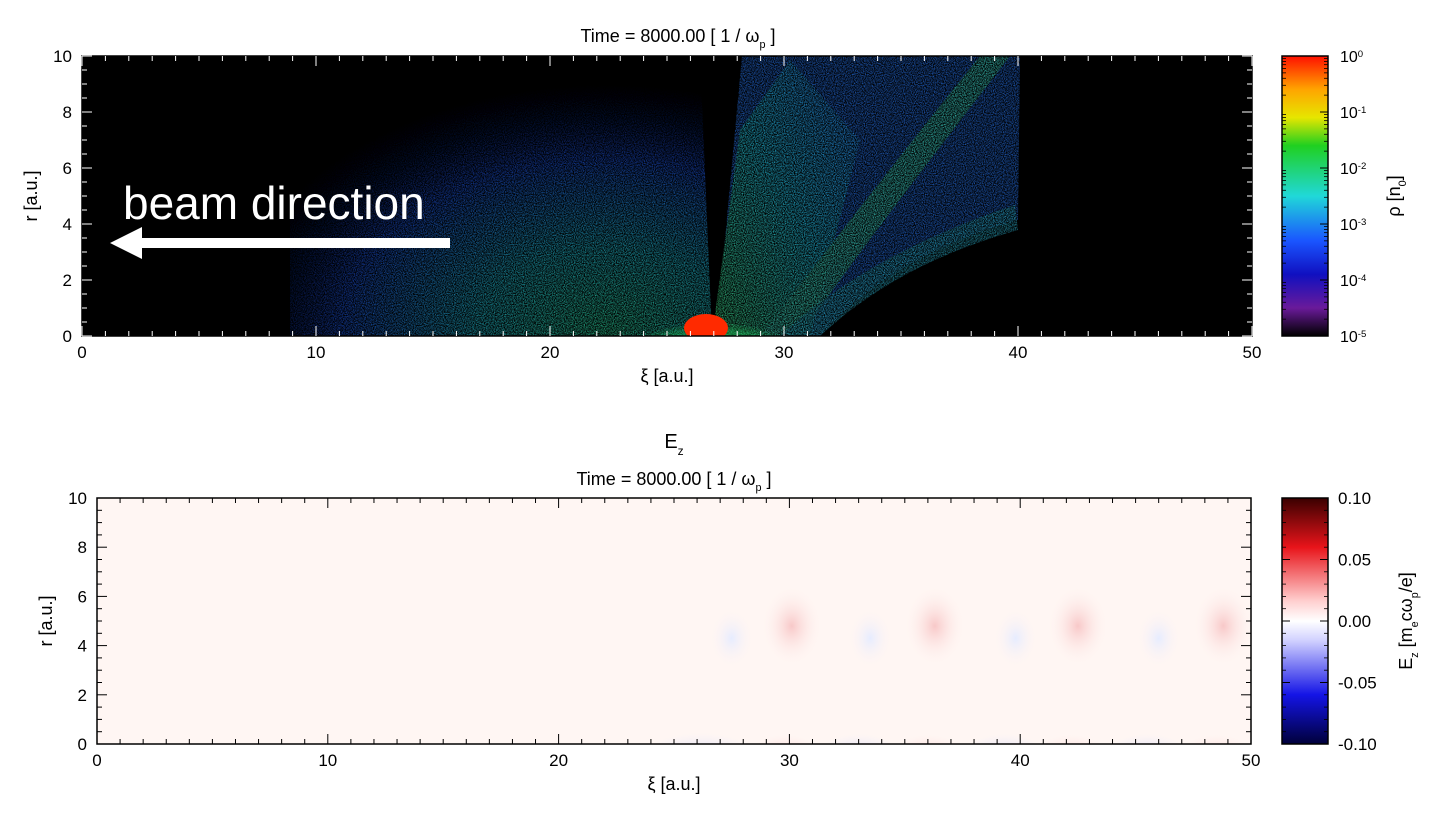  I want to click on colorbar-tick-label: 10⁻³, so click(1353, 226).